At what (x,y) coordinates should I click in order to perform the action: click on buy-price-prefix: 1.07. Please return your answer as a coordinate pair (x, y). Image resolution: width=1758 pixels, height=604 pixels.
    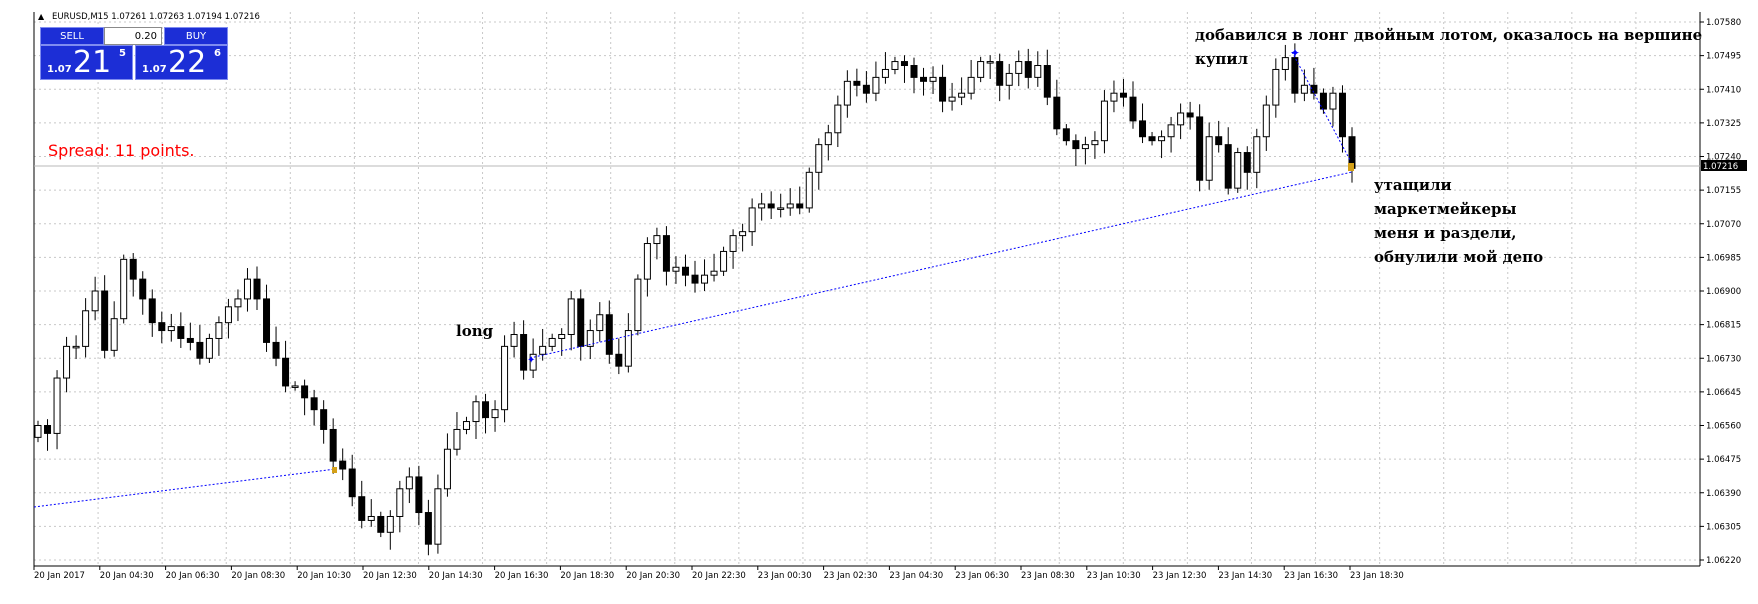
    Looking at the image, I should click on (154, 69).